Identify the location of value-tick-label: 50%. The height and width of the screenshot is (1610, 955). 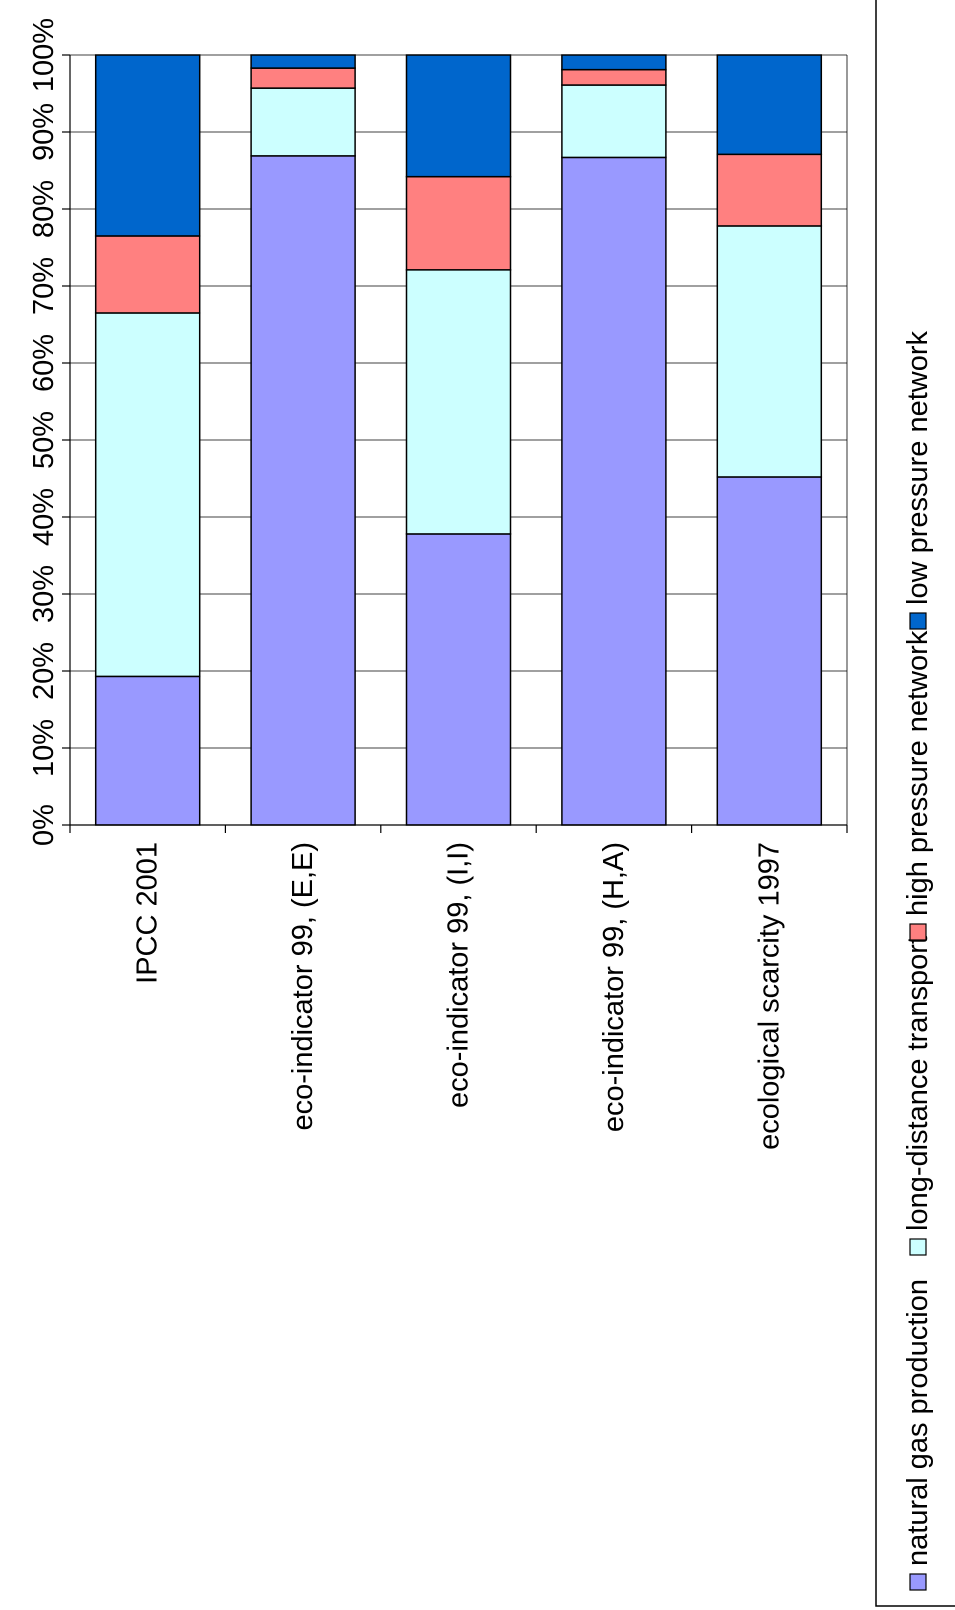
(44, 440).